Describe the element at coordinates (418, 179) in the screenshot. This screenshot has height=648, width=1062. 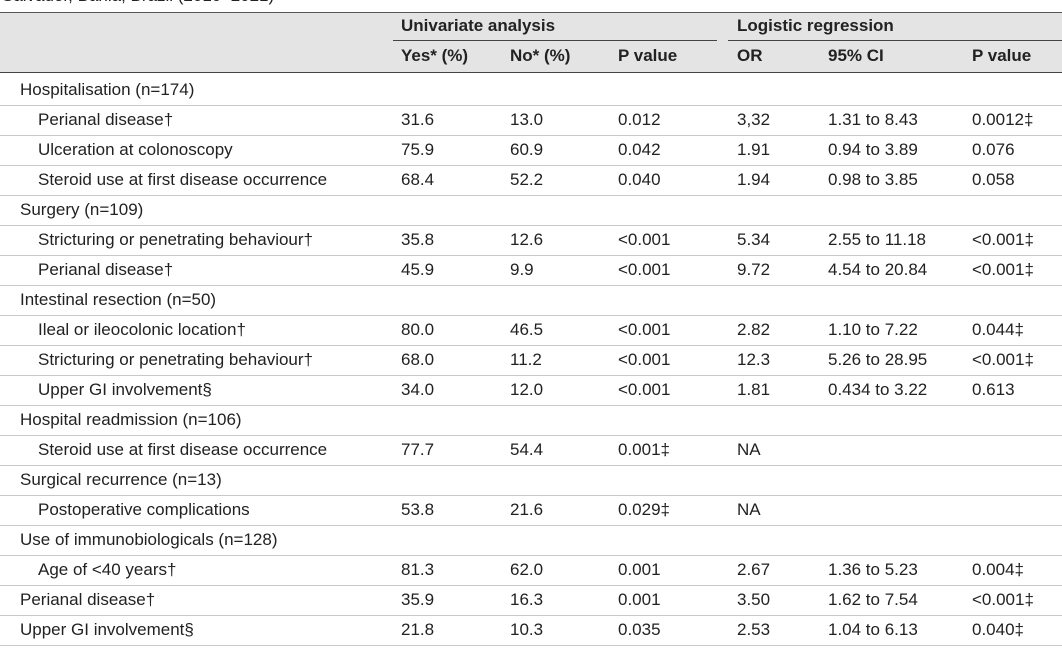
I see `cell: 68.4` at that location.